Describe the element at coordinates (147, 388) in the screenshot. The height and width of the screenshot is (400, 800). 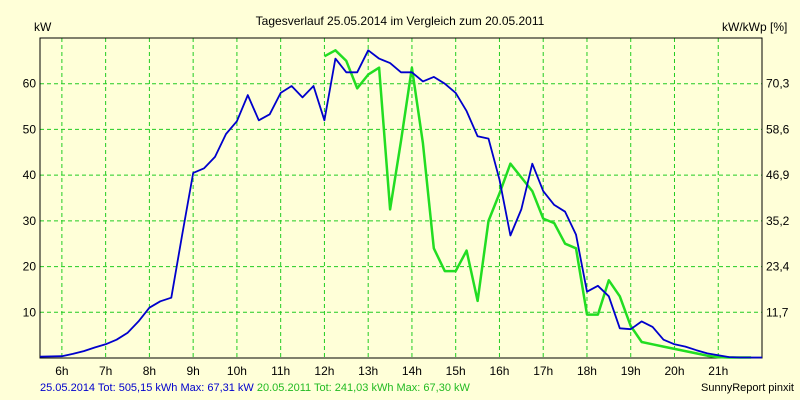
I see `legend-series-1: 25.05.2014 Tot: 505,15 kWh Max: 67,31 kW` at that location.